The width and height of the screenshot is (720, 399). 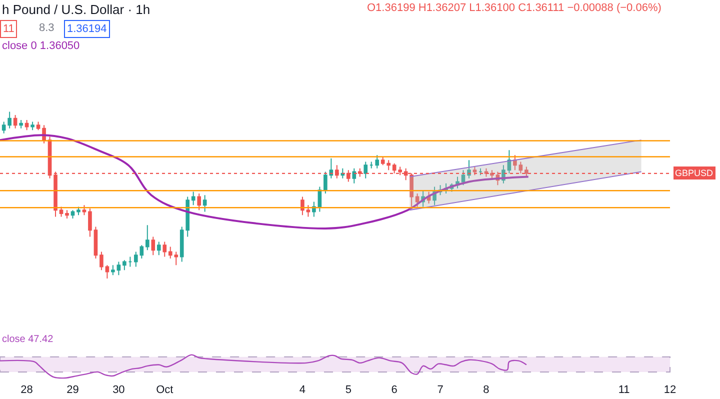 I want to click on x-tick-label: 30, so click(x=118, y=390).